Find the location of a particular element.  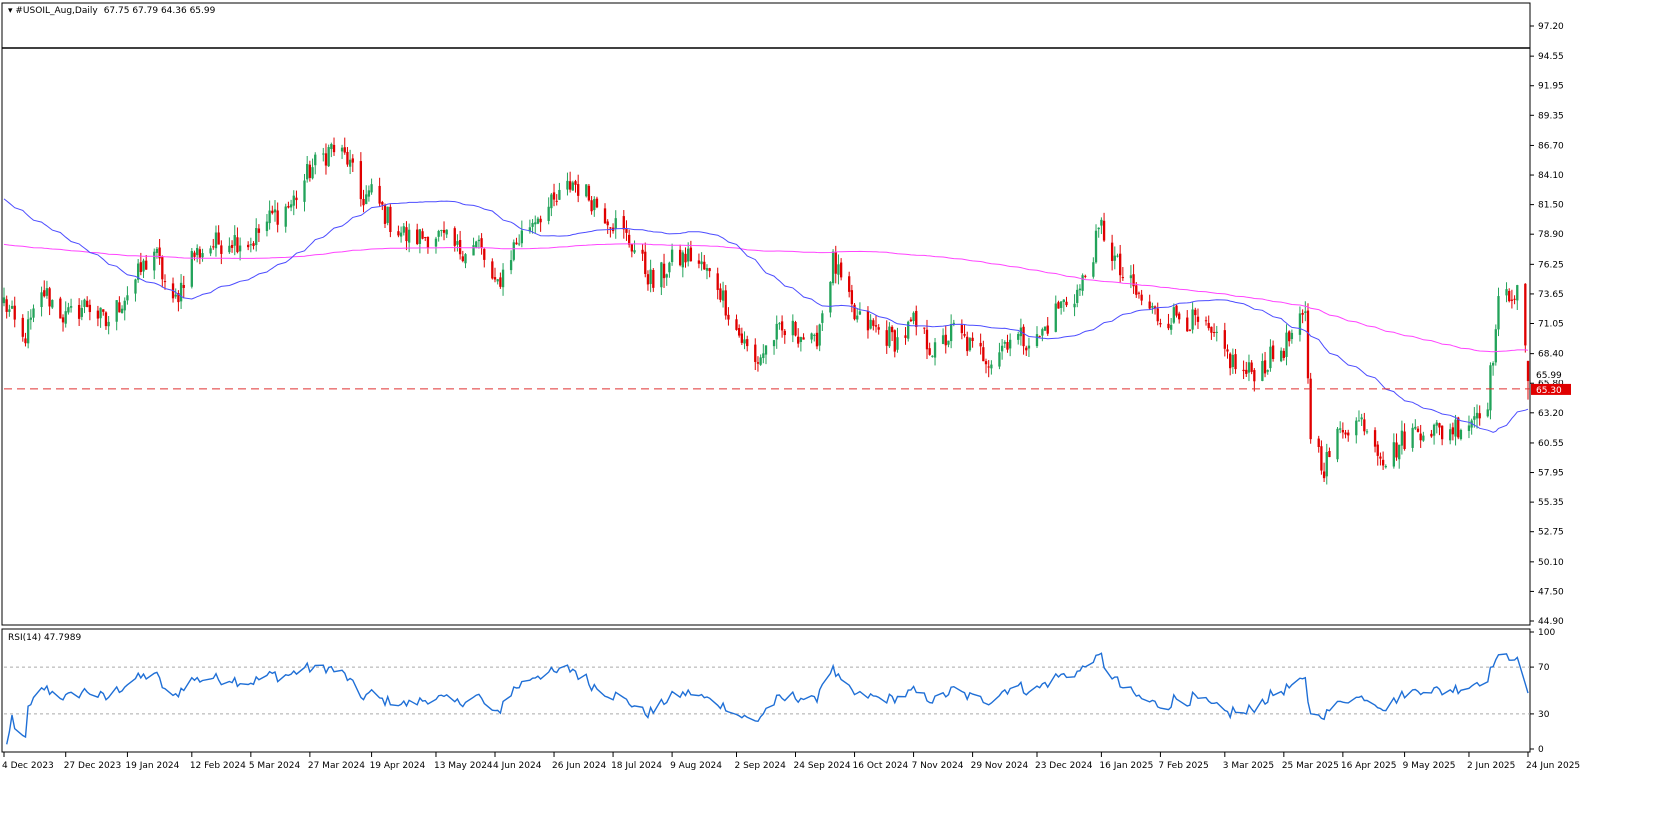

y-tick-label: 89.35 is located at coordinates (1551, 116).